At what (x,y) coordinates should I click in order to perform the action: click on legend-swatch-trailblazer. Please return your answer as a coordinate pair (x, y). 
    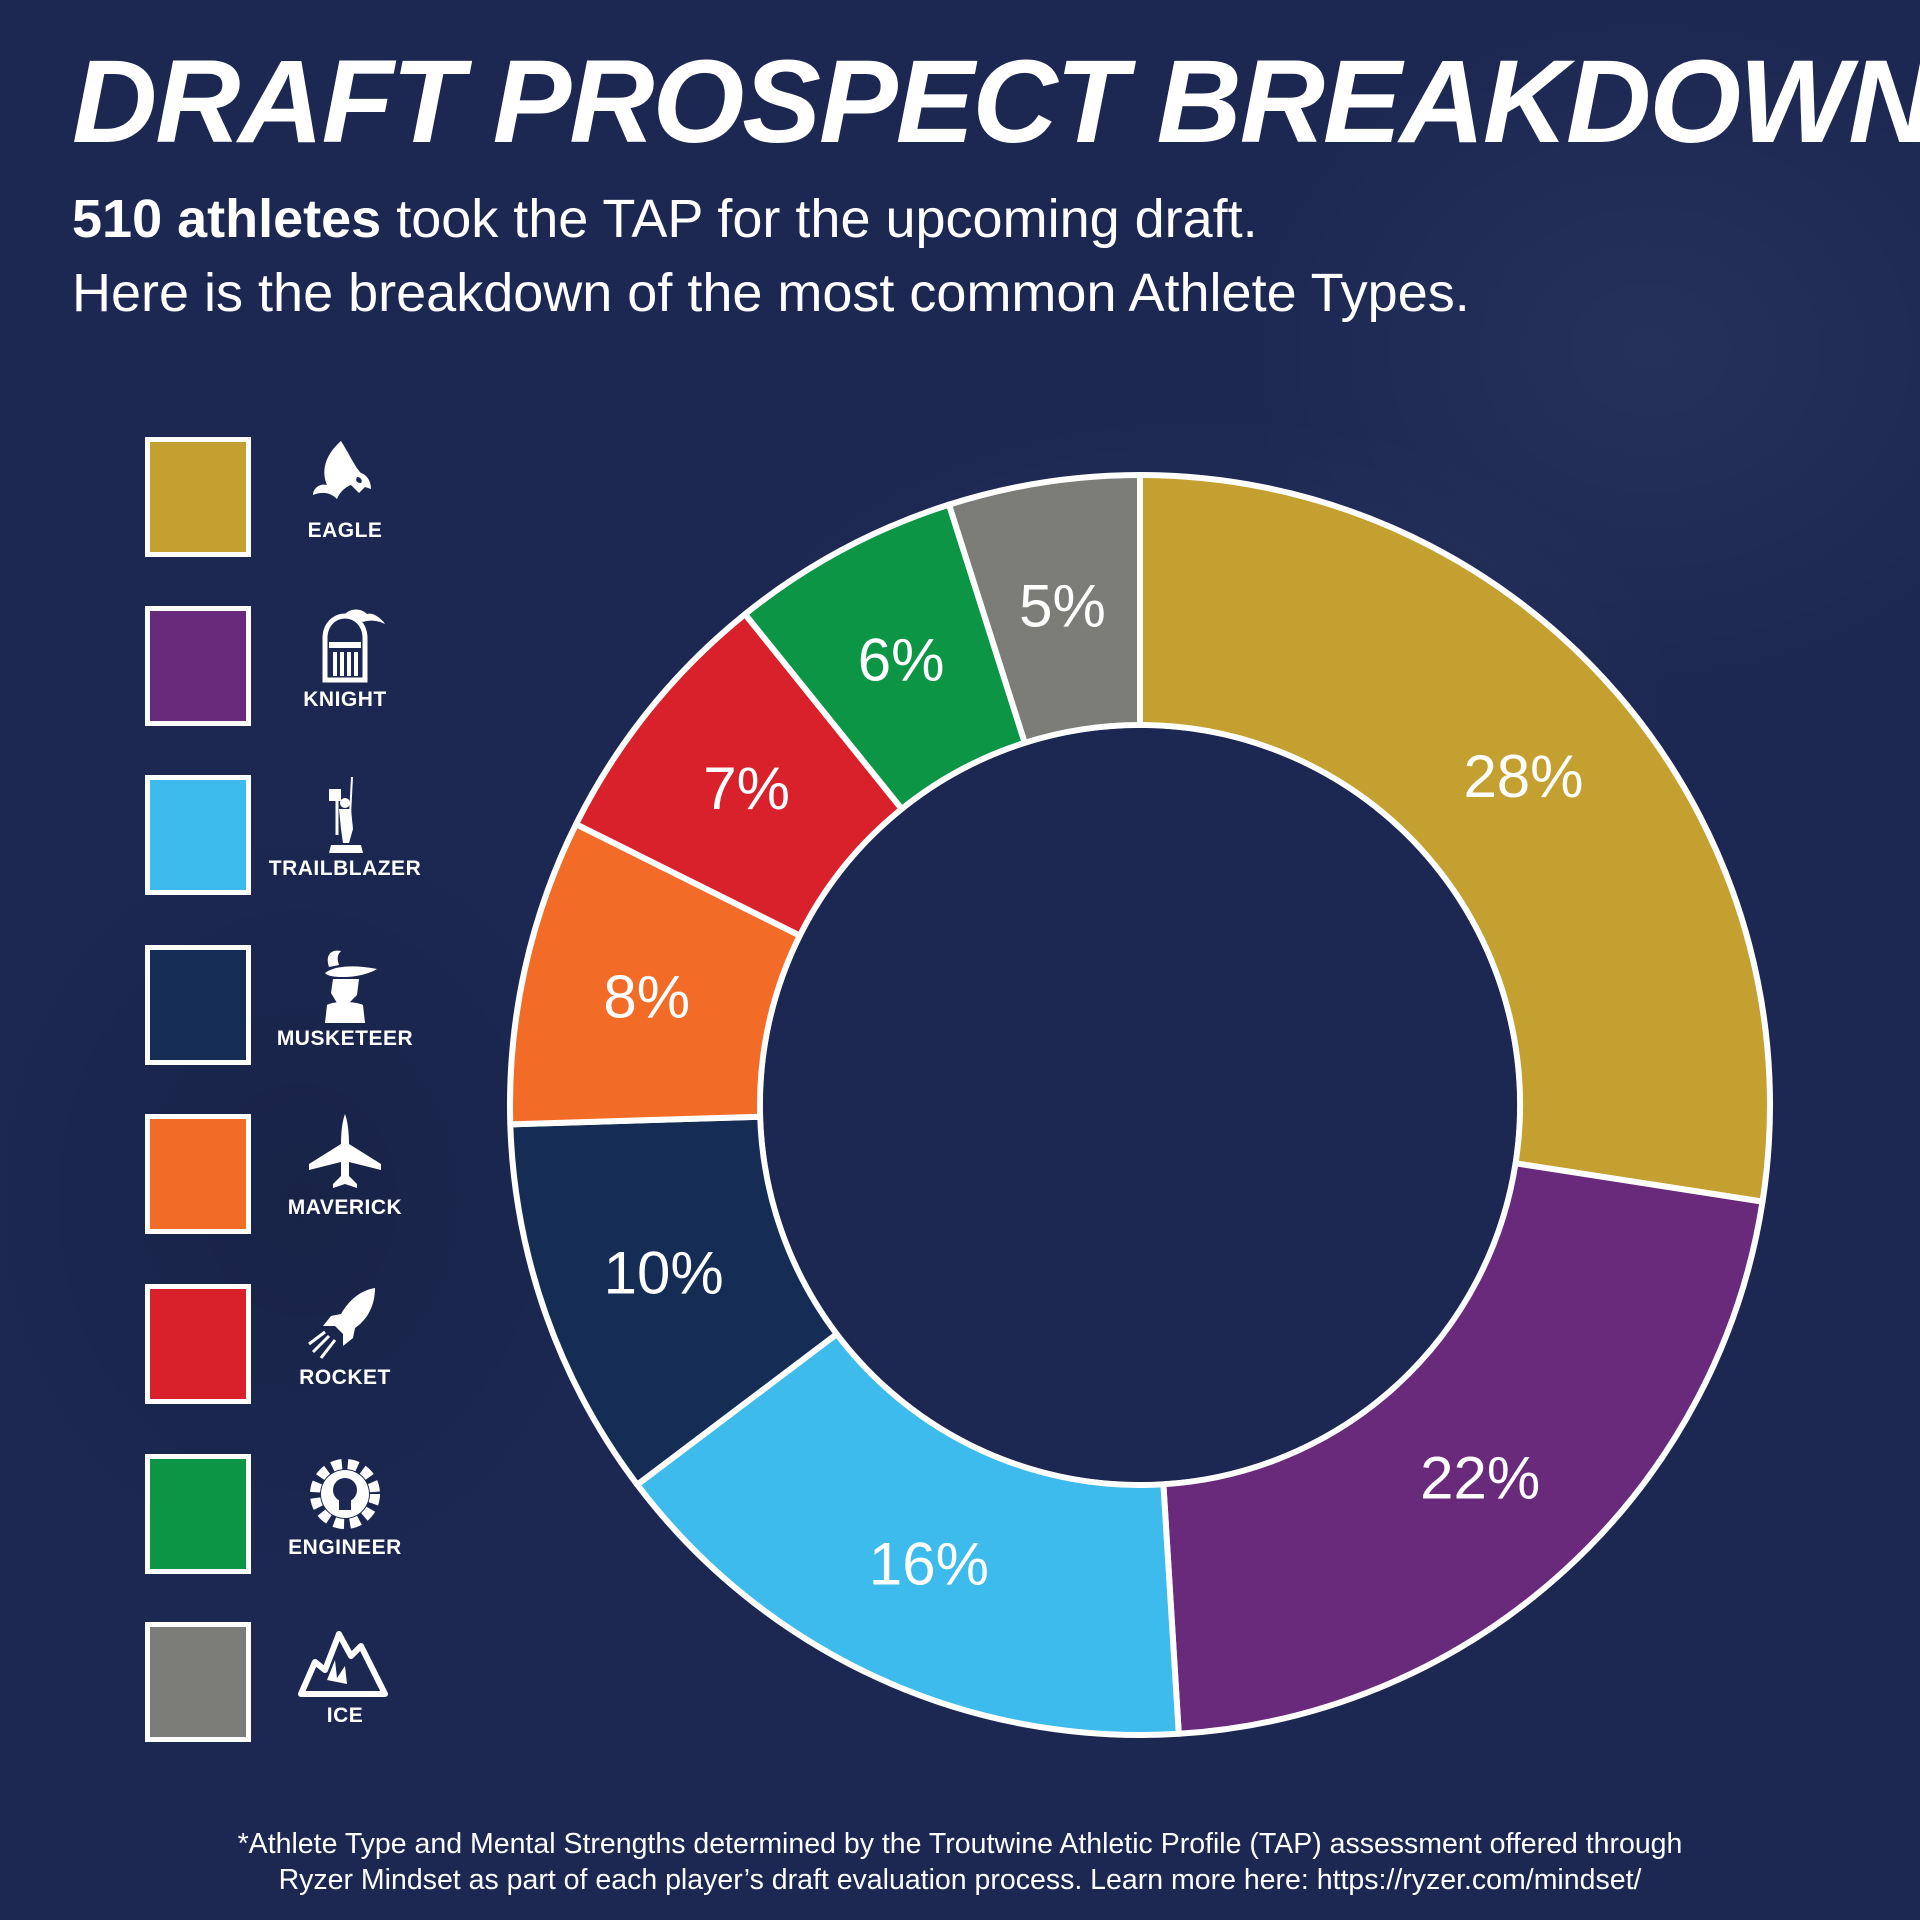
    Looking at the image, I should click on (198, 835).